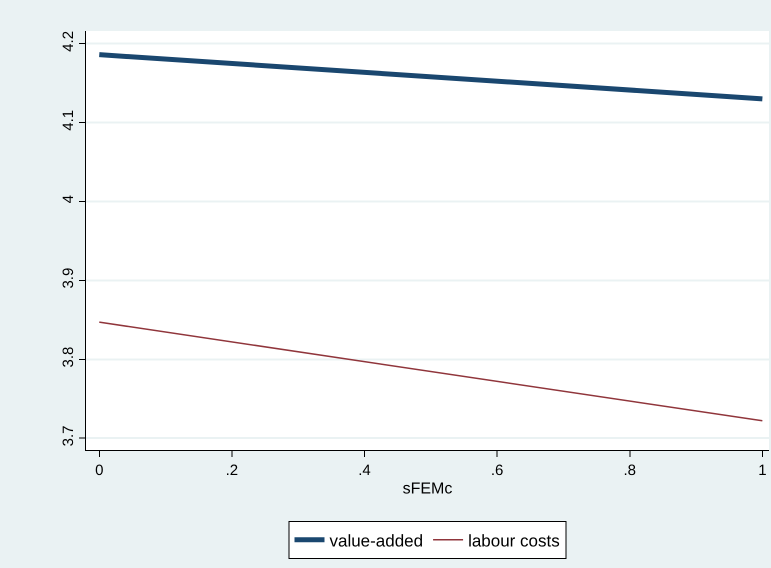  I want to click on y-tick-label: 3.7, so click(68, 435).